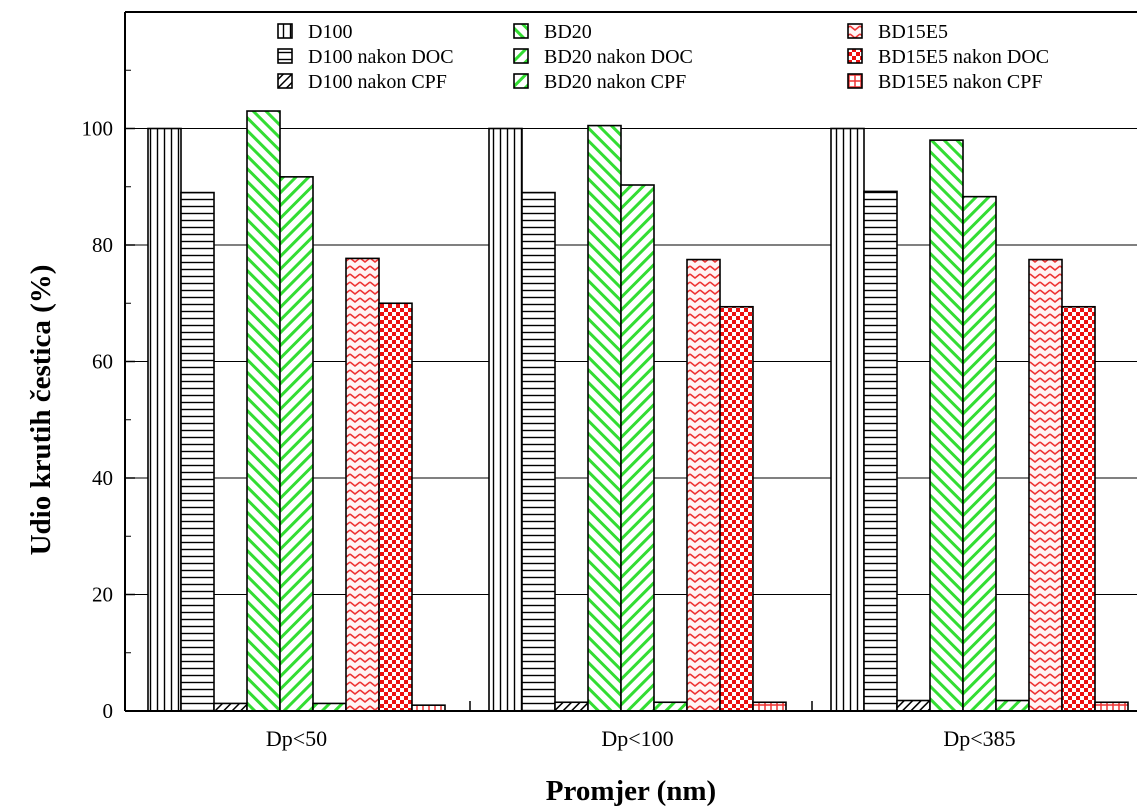 The width and height of the screenshot is (1137, 809). I want to click on x-category-label: Dp<50, so click(296, 738).